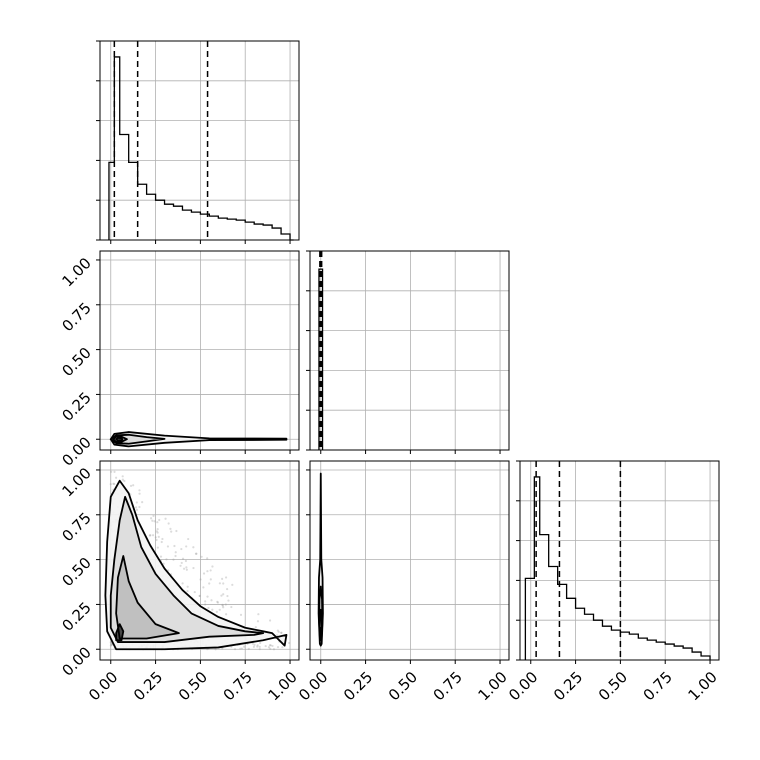  What do you see at coordinates (193, 686) in the screenshot?
I see `x-tick-label: 0.50` at bounding box center [193, 686].